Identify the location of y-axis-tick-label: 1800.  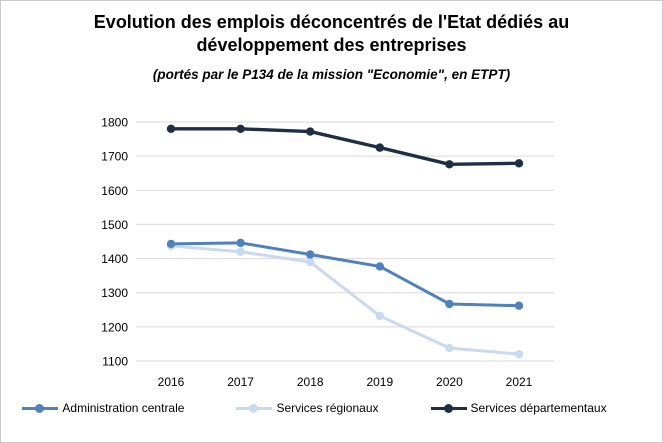
(114, 123).